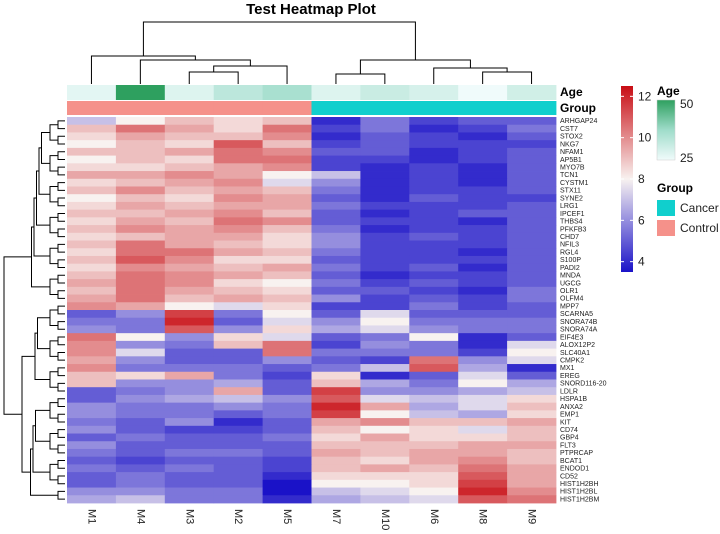  What do you see at coordinates (569, 415) in the screenshot?
I see `row-label: EMP1` at bounding box center [569, 415].